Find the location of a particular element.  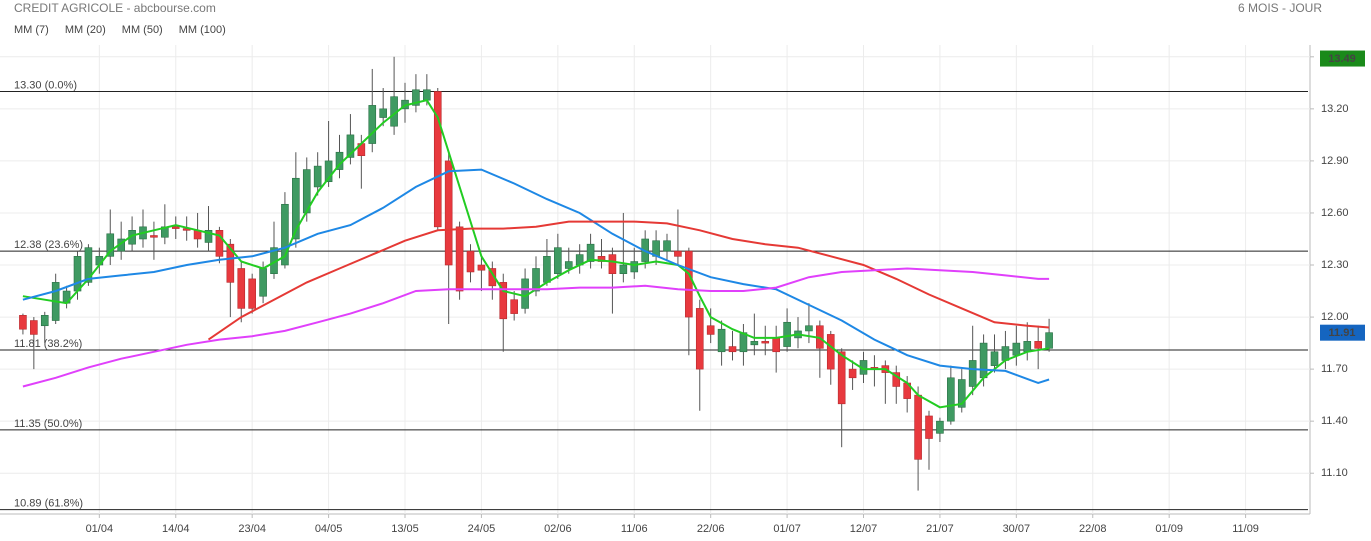

x-tick-label: 02/06 is located at coordinates (558, 529).